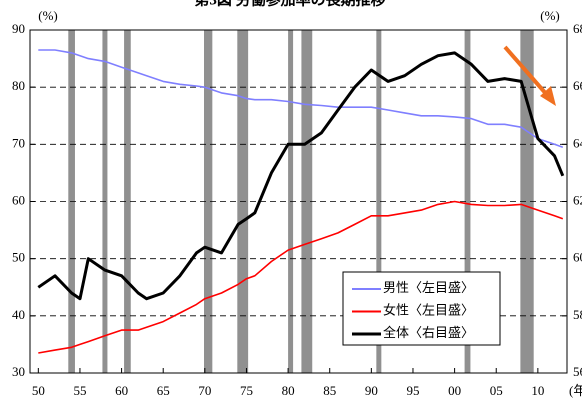  I want to click on x-tick-label: 95, so click(412, 390).